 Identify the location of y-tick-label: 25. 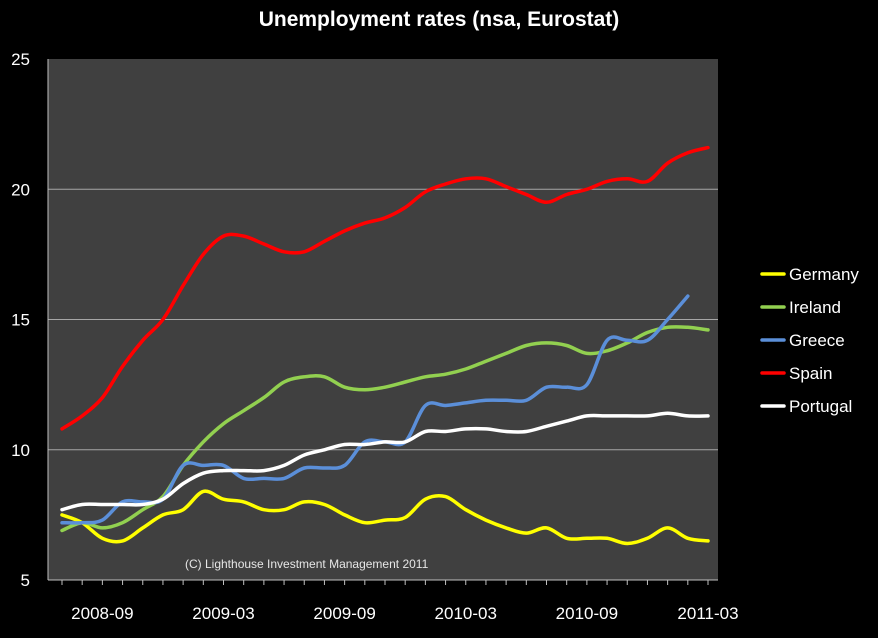
(20, 59).